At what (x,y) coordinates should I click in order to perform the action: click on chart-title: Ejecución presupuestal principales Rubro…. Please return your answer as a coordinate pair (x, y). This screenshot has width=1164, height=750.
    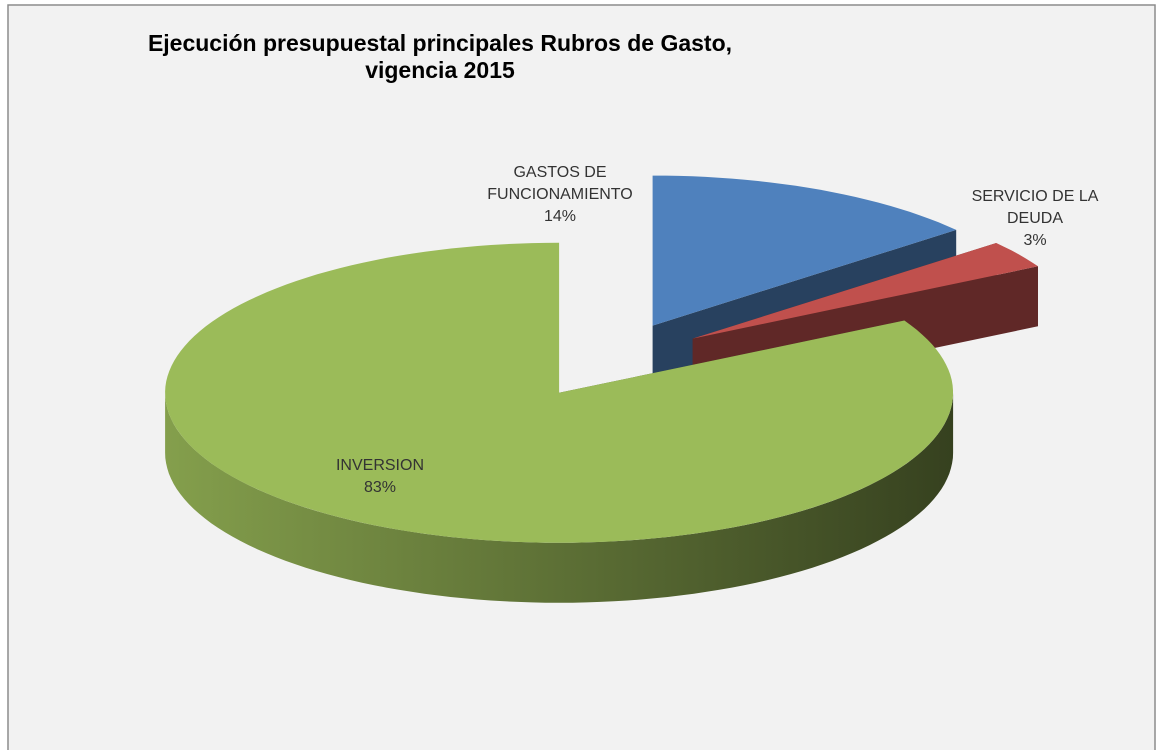
    Looking at the image, I should click on (440, 56).